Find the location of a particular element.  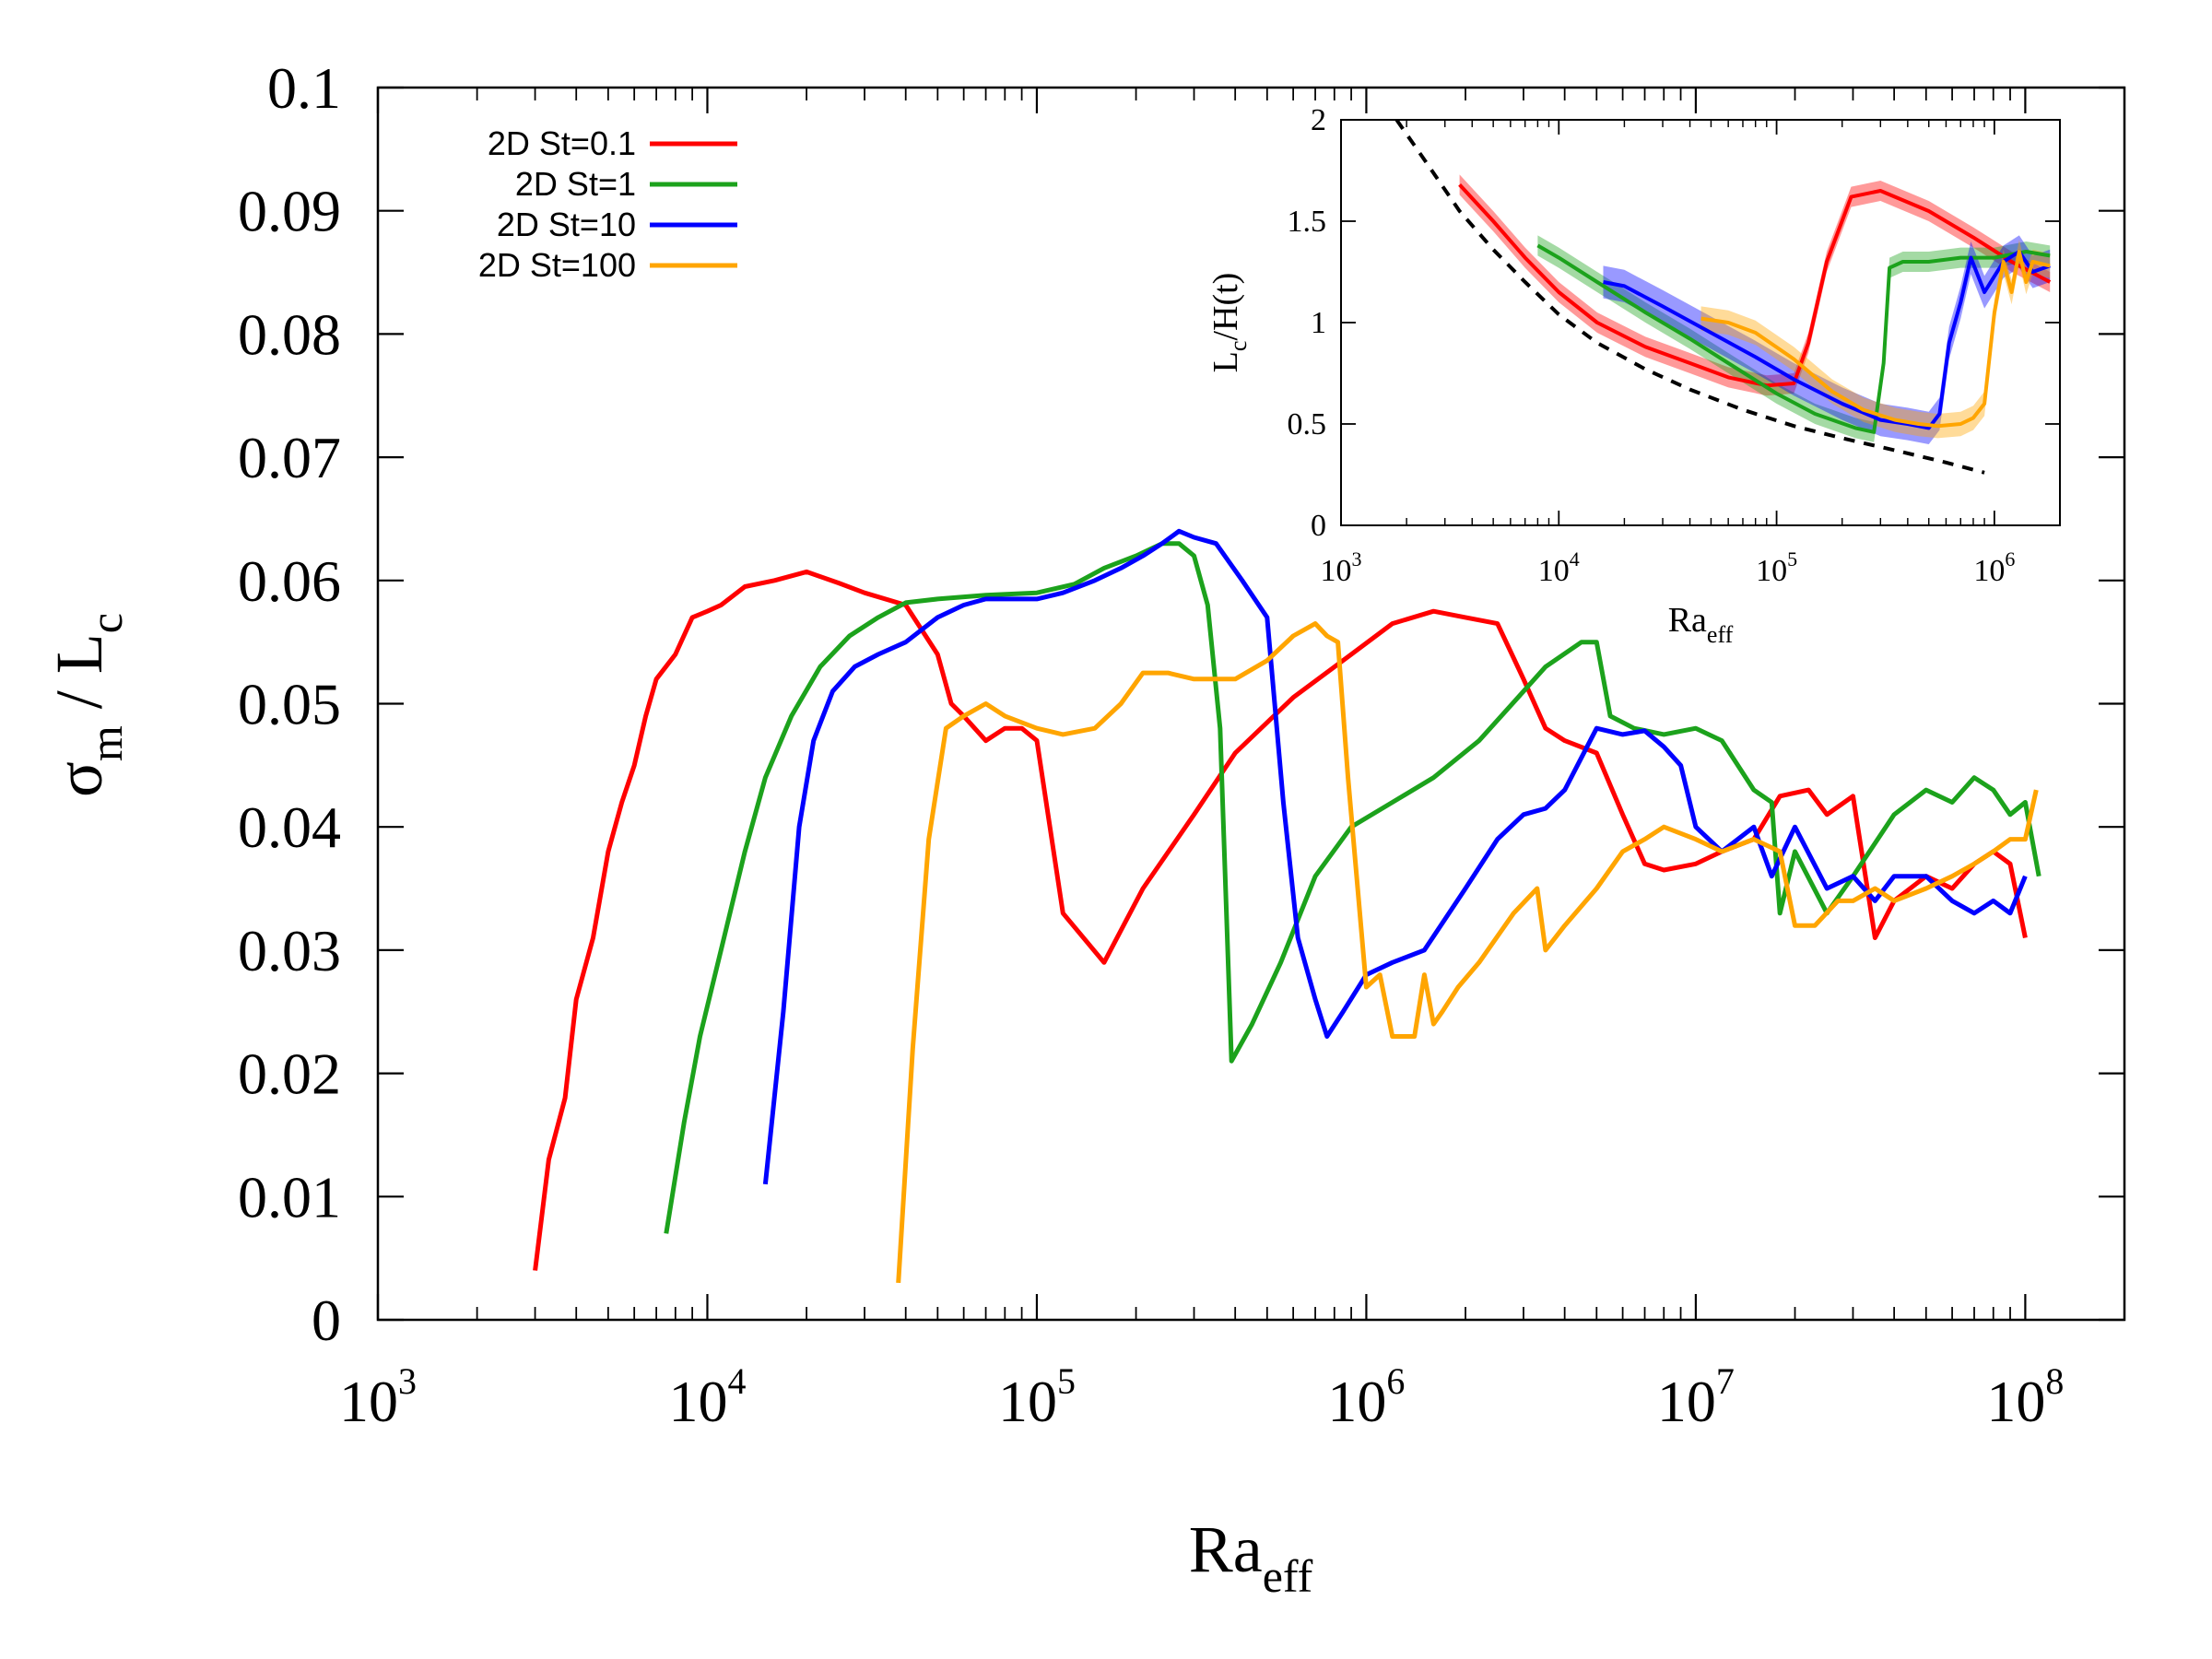

y-tick-label: 0.09 is located at coordinates (289, 211).